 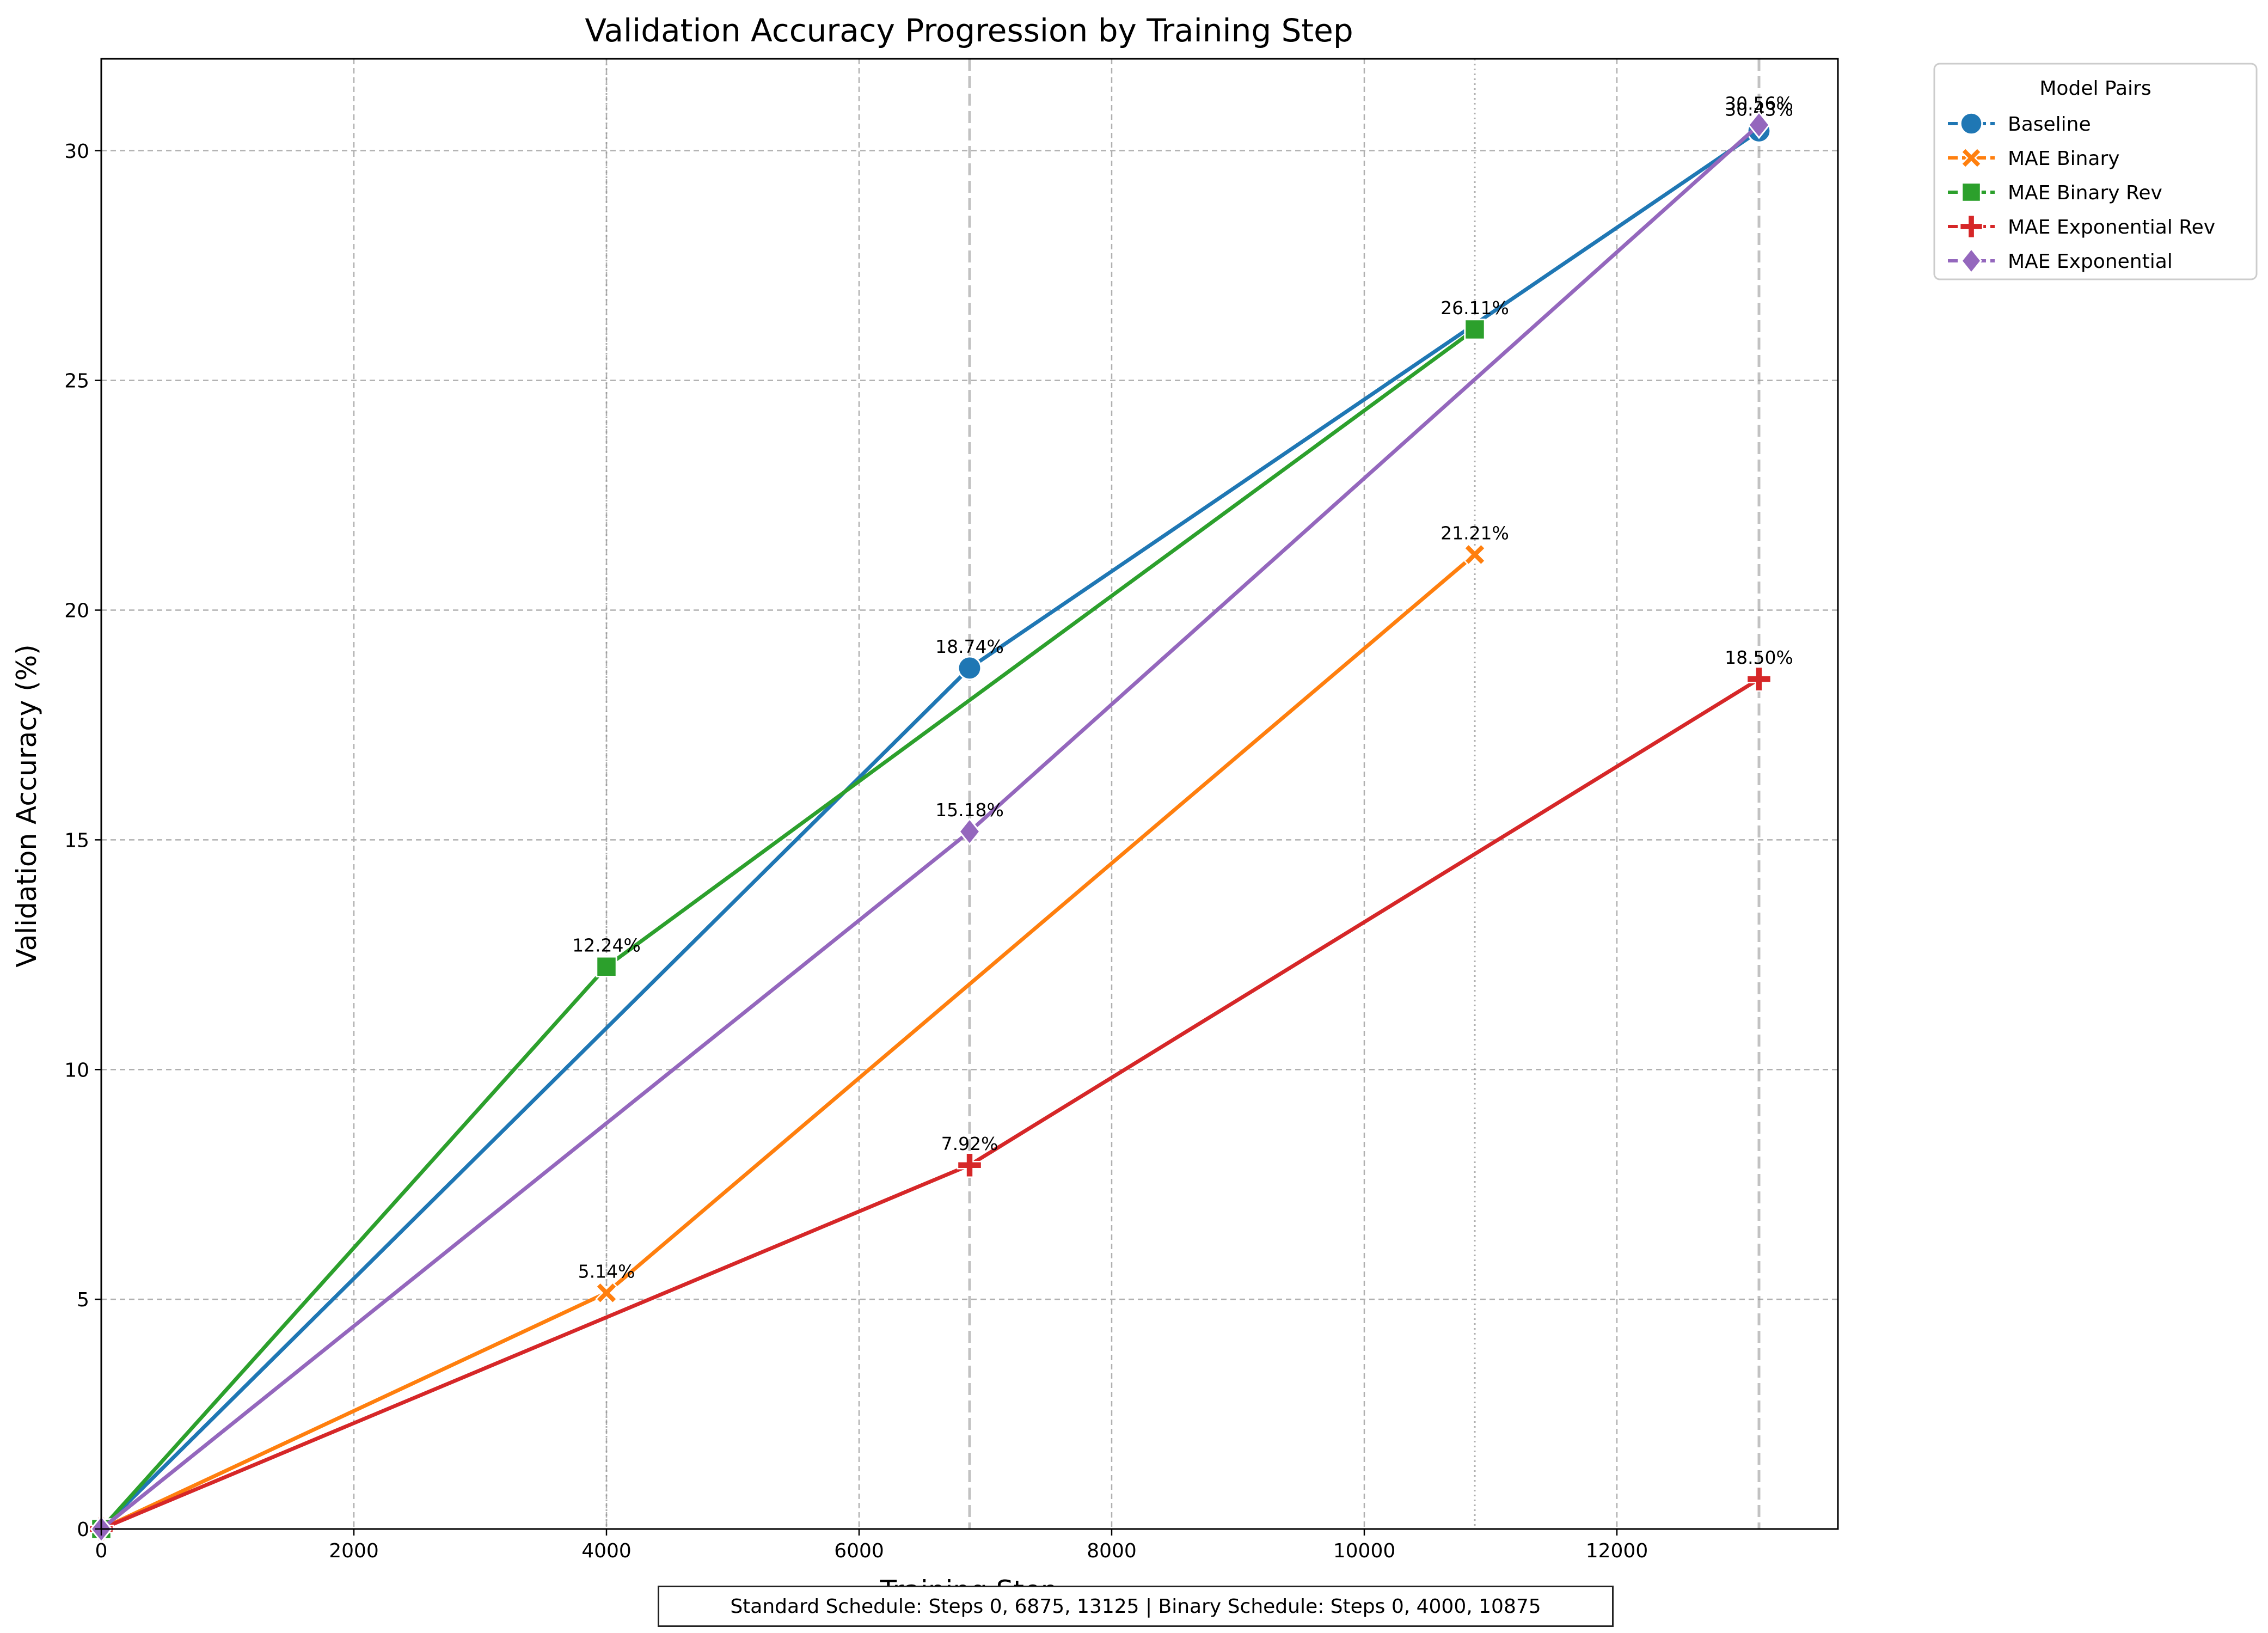 I want to click on data-label: 18.74%, so click(x=969, y=646).